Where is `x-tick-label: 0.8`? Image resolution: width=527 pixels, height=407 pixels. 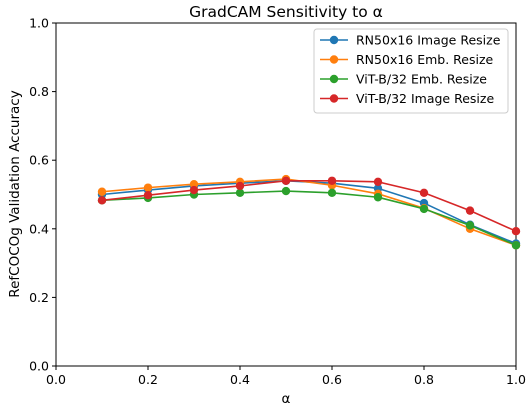
x-tick-label: 0.8 is located at coordinates (424, 379).